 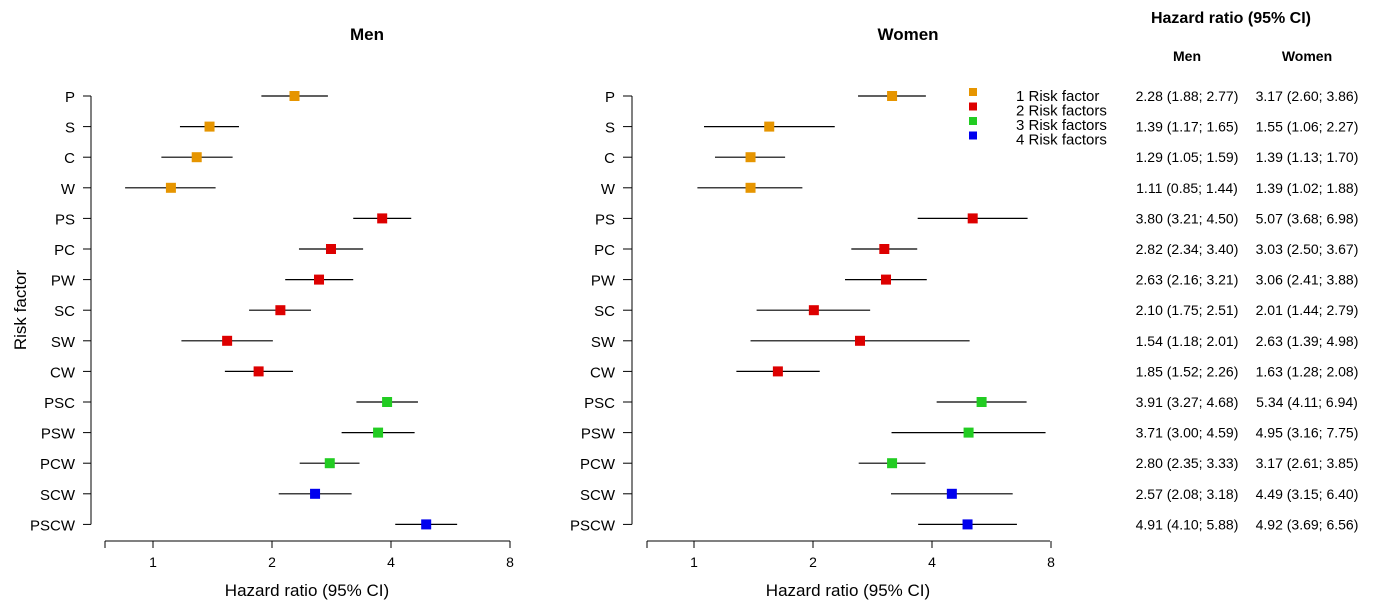 I want to click on table-cell-men: 4.91 (4.10; 5.88), so click(x=1187, y=524).